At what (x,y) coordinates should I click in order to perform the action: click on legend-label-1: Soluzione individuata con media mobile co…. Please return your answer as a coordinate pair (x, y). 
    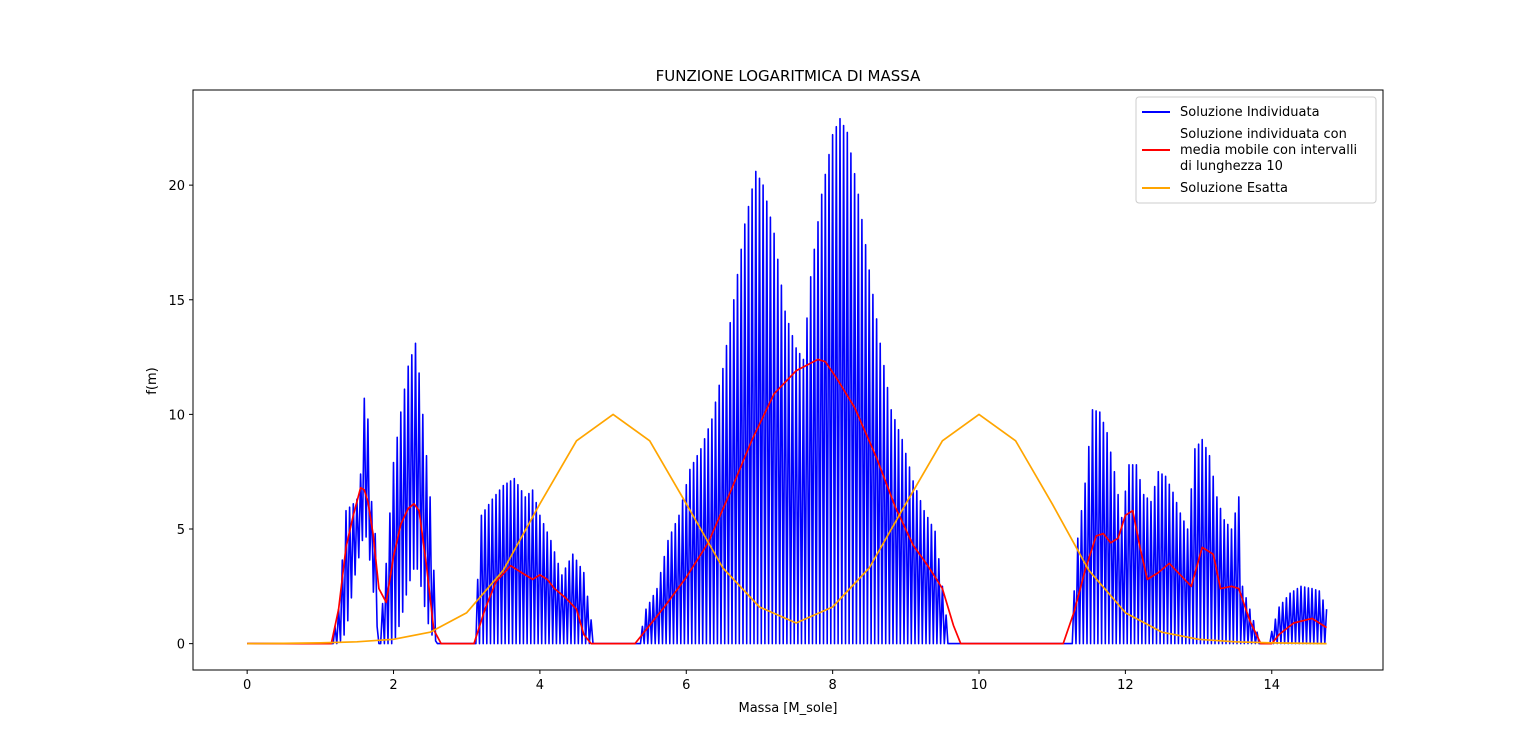
    Looking at the image, I should click on (1268, 150).